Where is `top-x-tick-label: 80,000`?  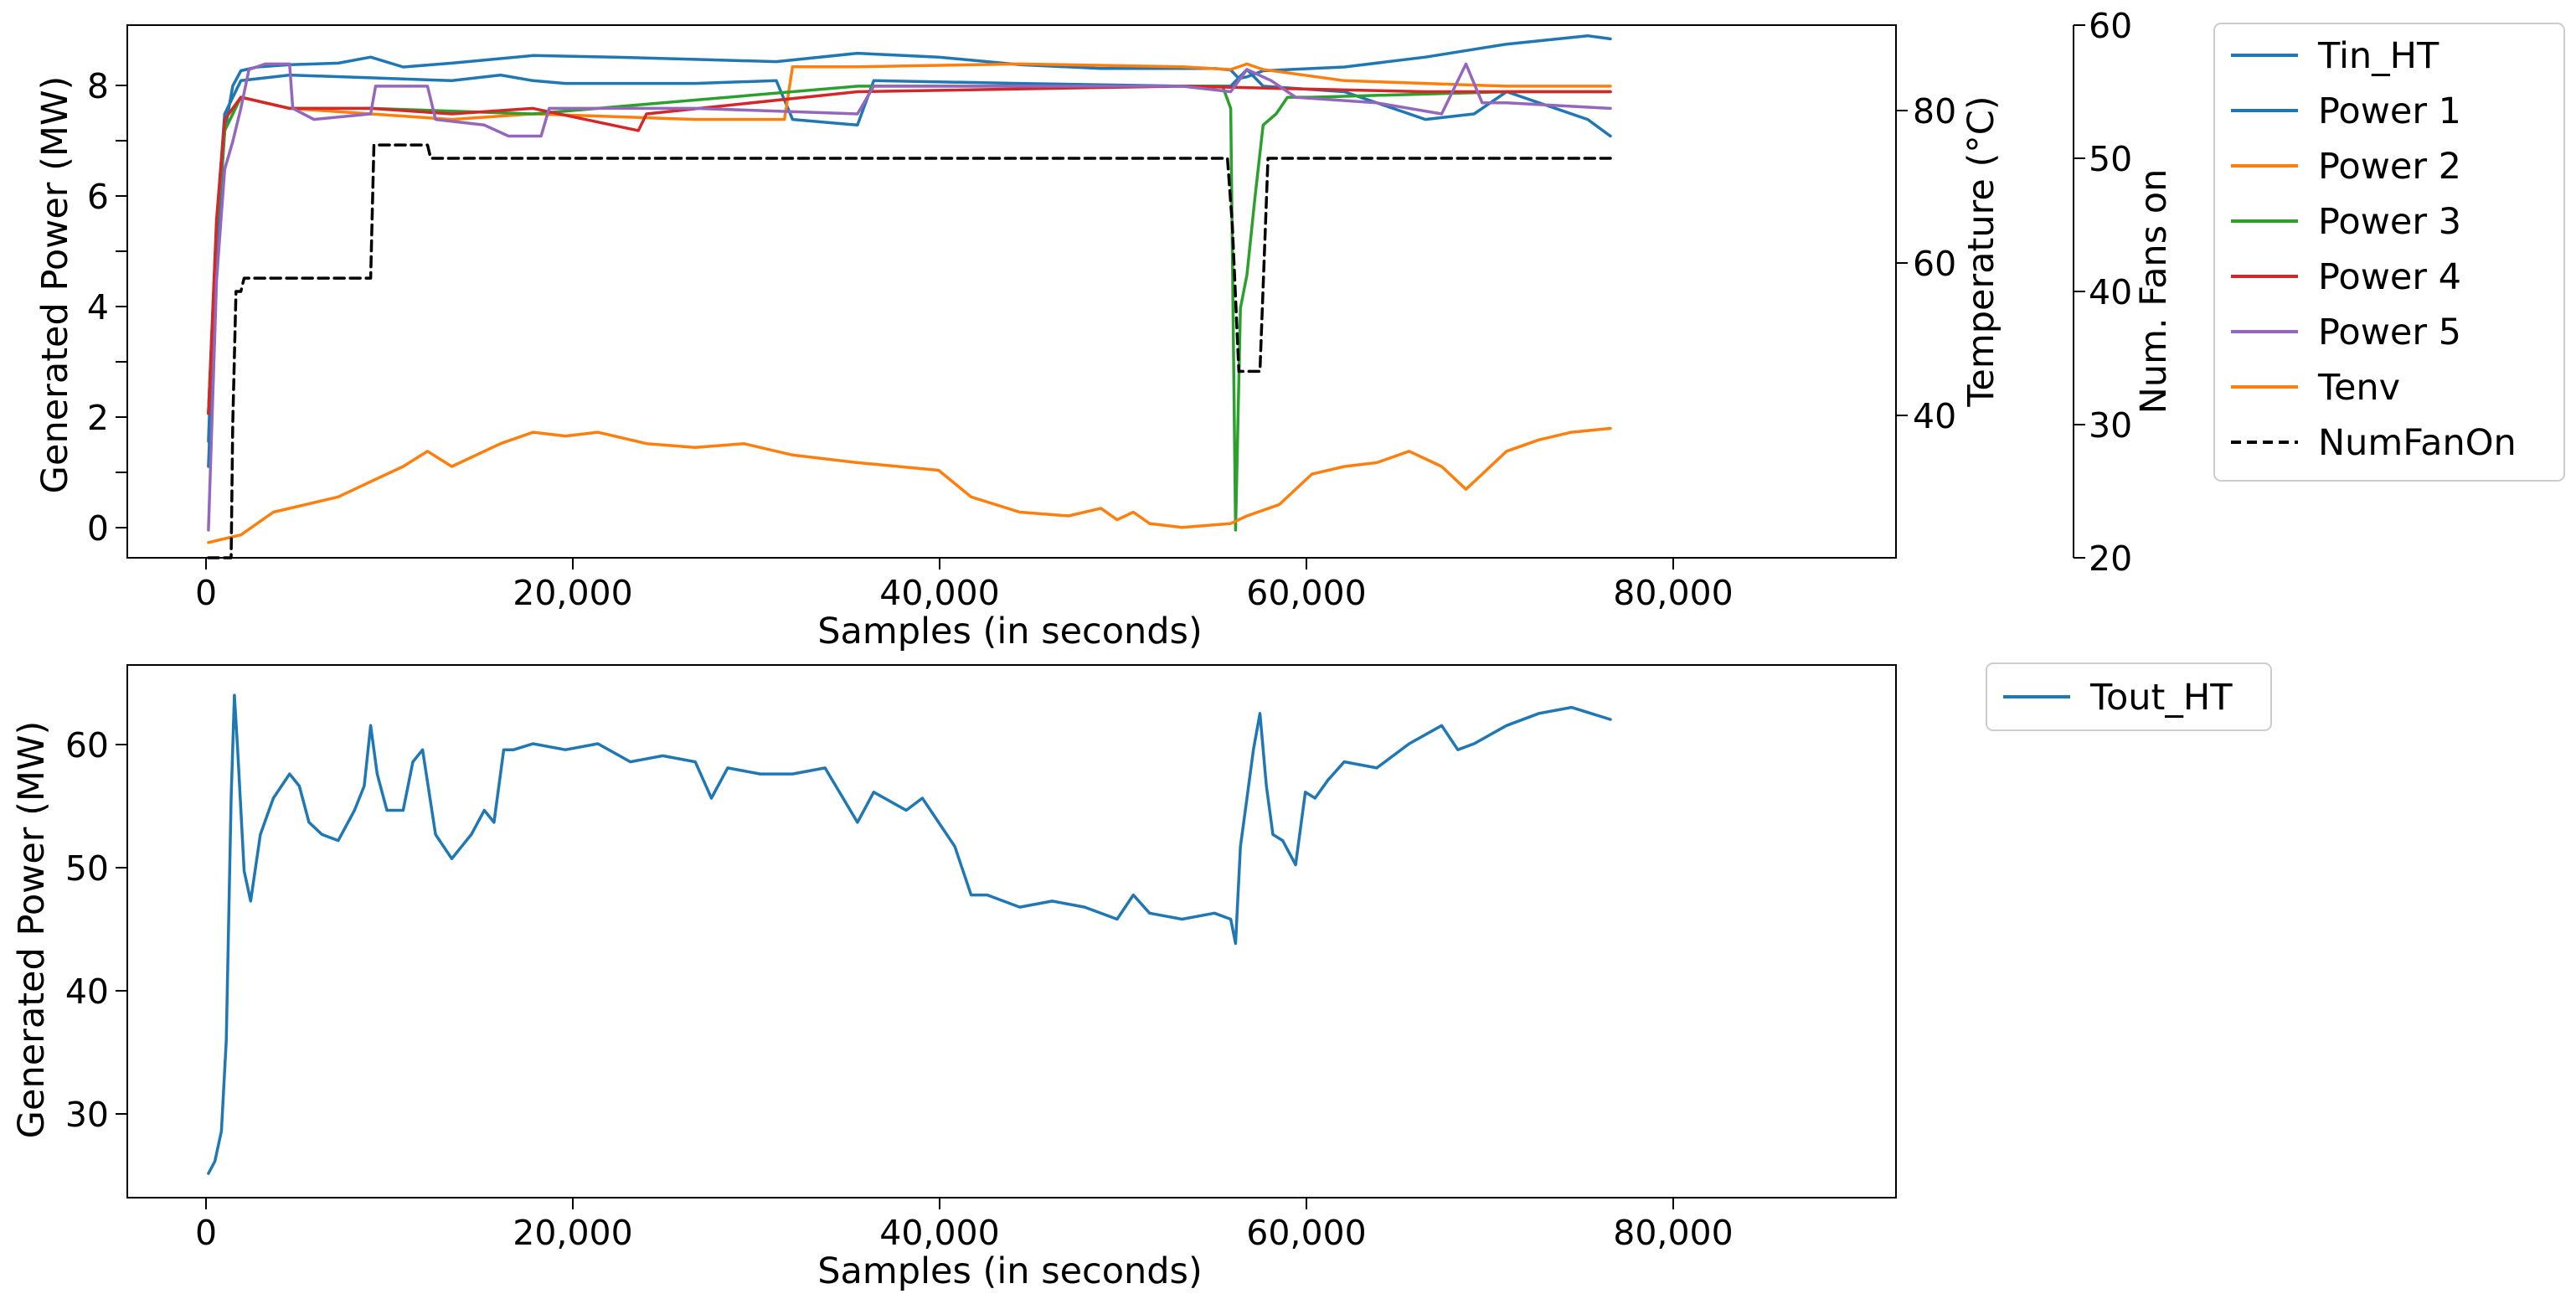 top-x-tick-label: 80,000 is located at coordinates (1673, 593).